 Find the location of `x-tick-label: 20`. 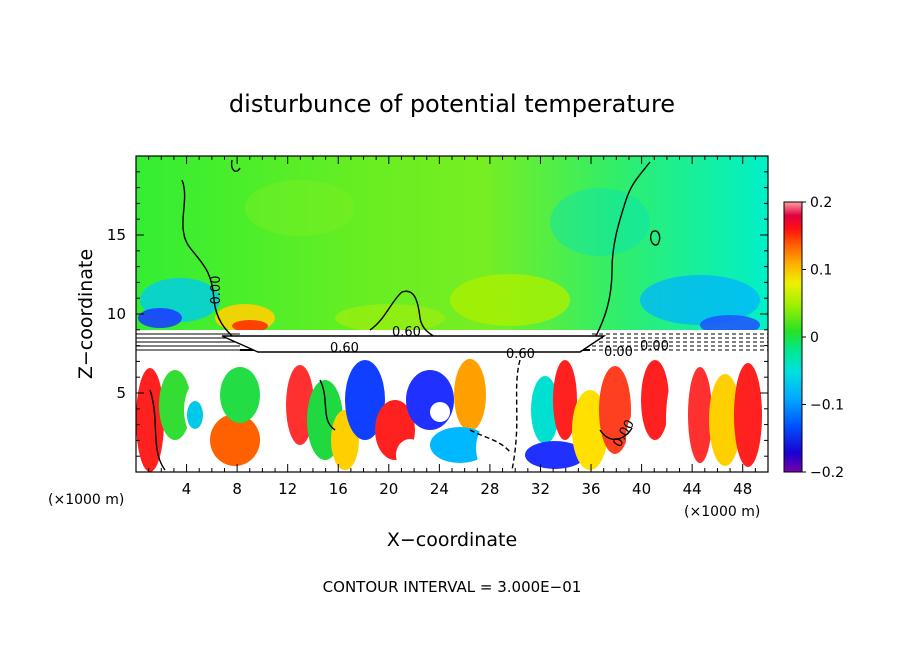

x-tick-label: 20 is located at coordinates (388, 489).